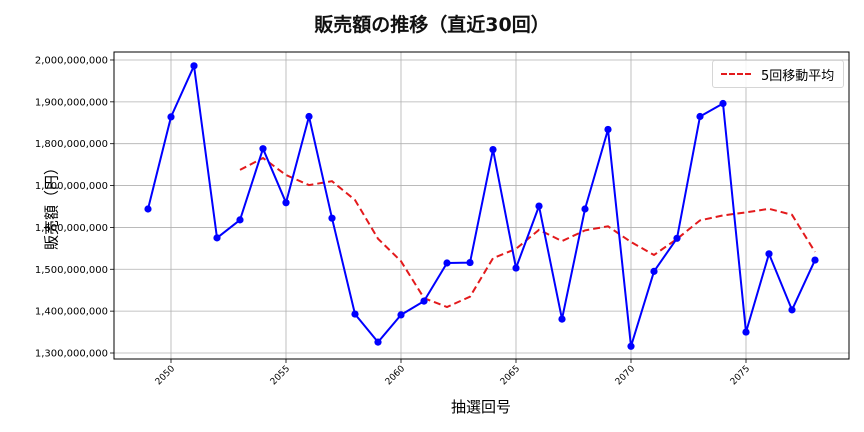 The image size is (864, 432). I want to click on x-axis-label: 抽選回号, so click(481, 407).